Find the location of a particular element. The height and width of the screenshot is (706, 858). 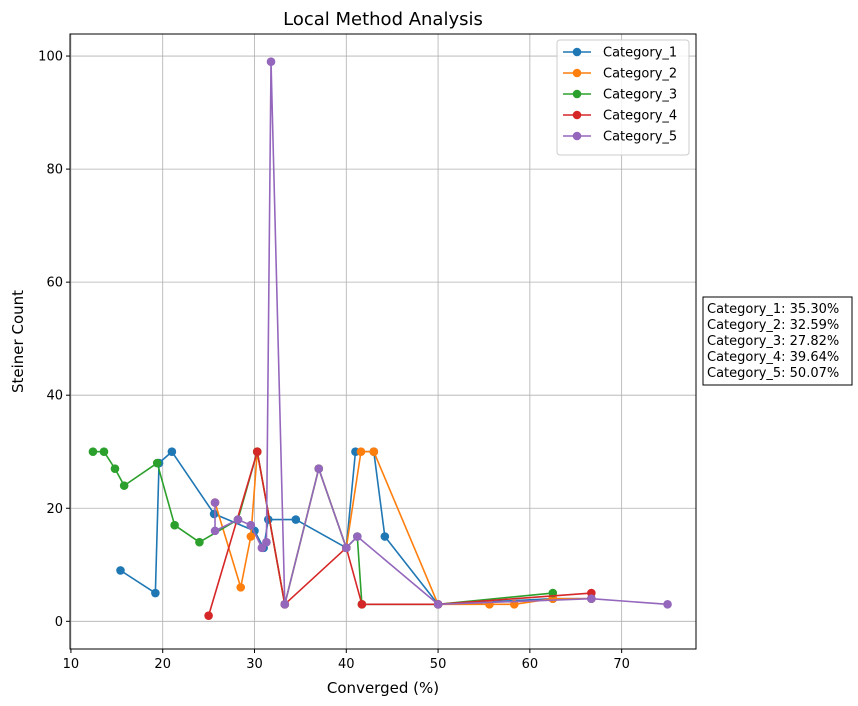

stats-line: Category_2: 32.59% is located at coordinates (773, 325).